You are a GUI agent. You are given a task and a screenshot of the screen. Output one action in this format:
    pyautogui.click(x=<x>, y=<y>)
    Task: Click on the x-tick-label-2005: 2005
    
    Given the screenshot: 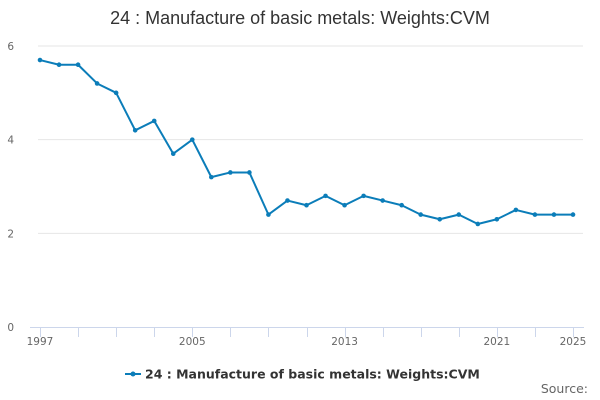 What is the action you would take?
    pyautogui.click(x=192, y=342)
    